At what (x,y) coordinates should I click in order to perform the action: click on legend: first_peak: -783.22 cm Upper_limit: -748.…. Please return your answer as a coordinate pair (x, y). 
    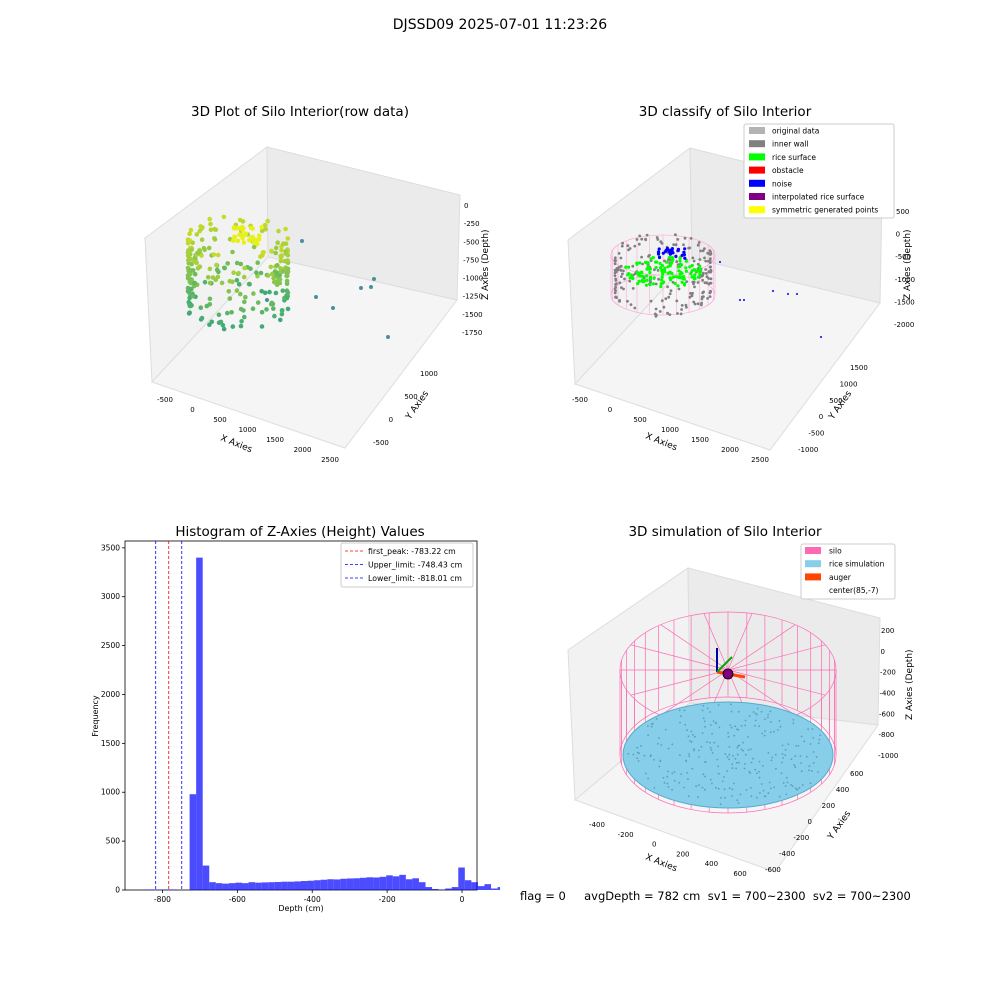
    Looking at the image, I should click on (407, 565).